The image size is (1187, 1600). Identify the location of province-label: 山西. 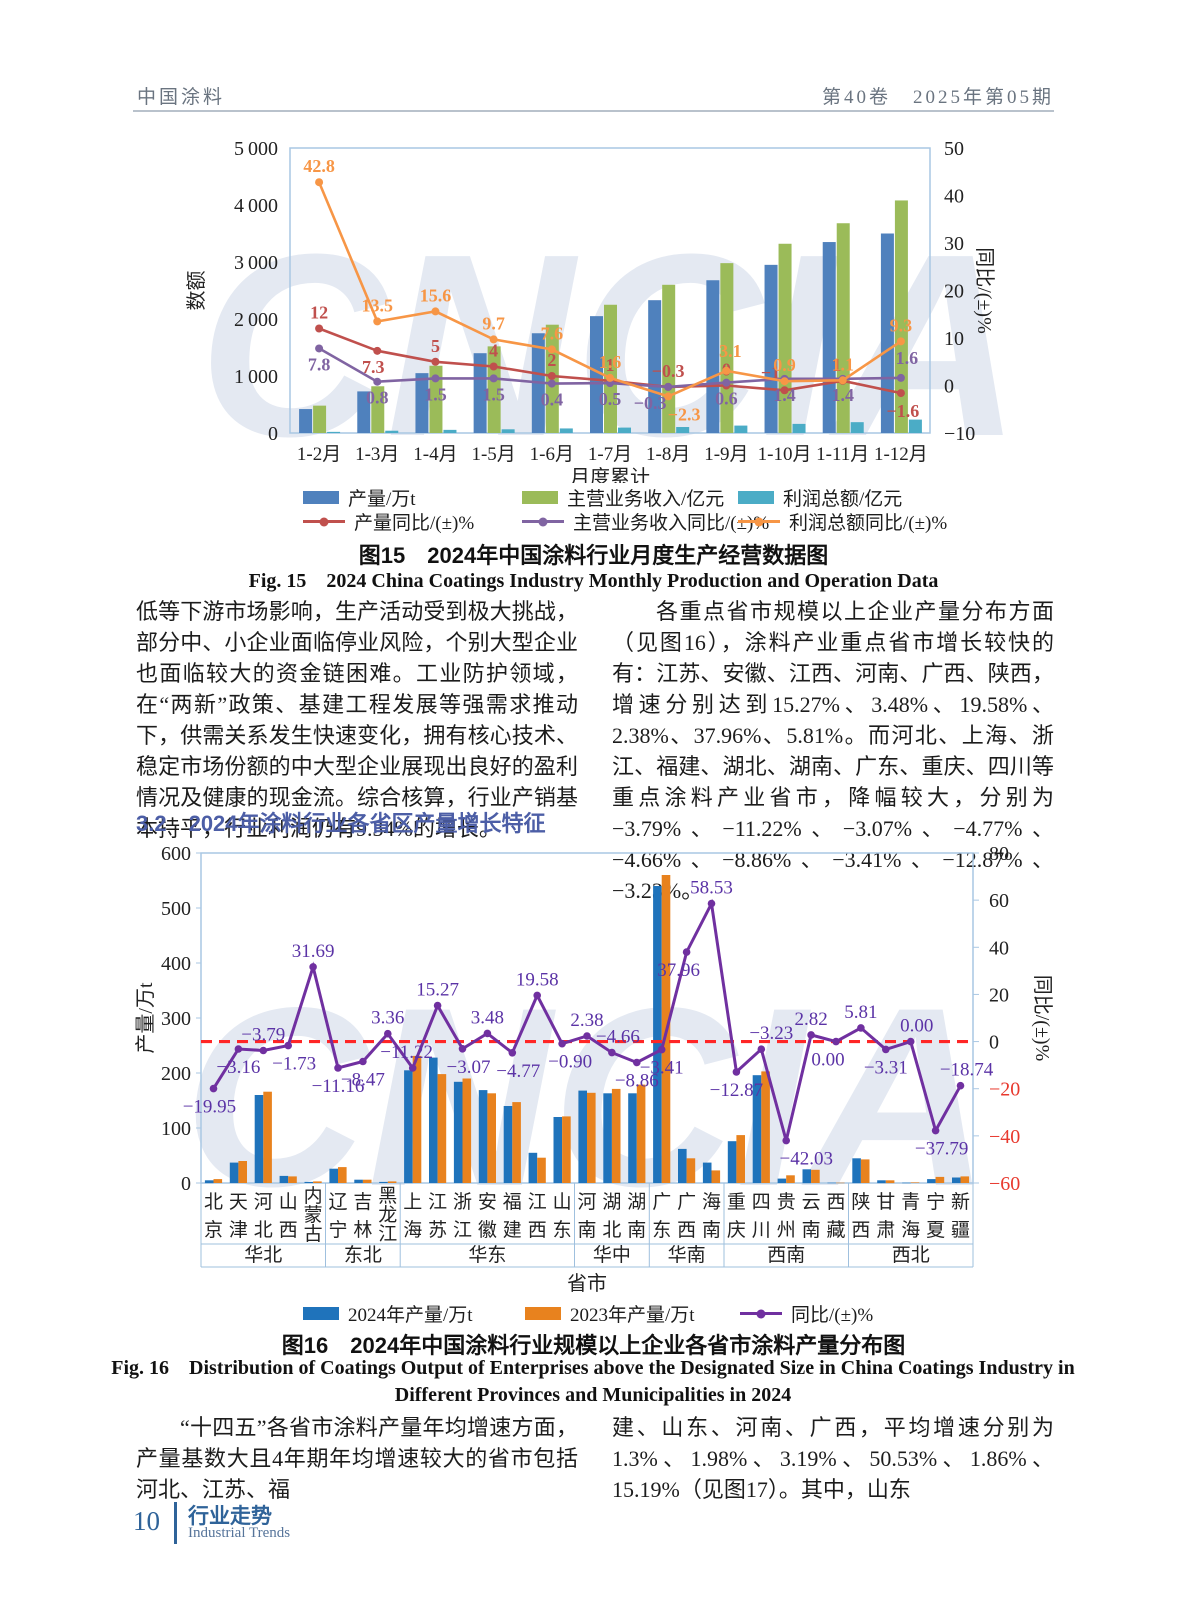
(288, 1216).